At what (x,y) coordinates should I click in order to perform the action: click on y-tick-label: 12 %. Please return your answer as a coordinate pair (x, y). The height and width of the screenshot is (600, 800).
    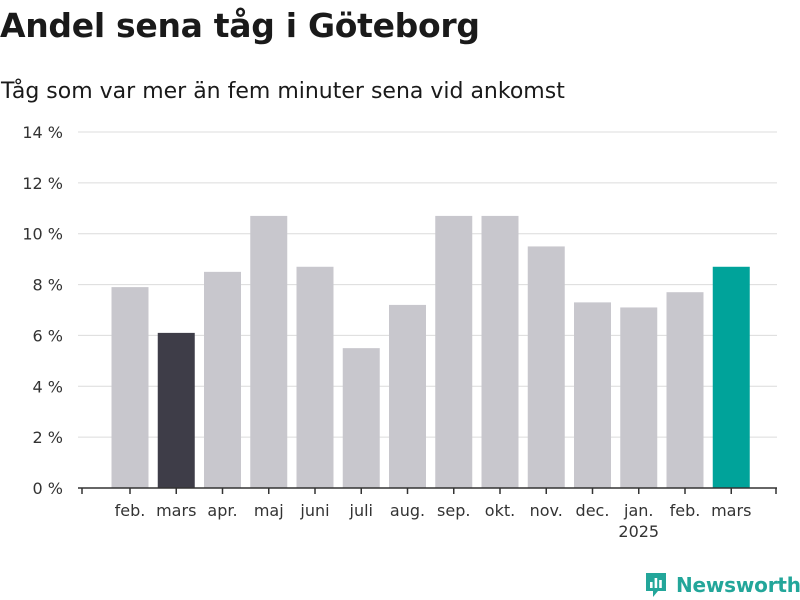
    Looking at the image, I should click on (42, 183).